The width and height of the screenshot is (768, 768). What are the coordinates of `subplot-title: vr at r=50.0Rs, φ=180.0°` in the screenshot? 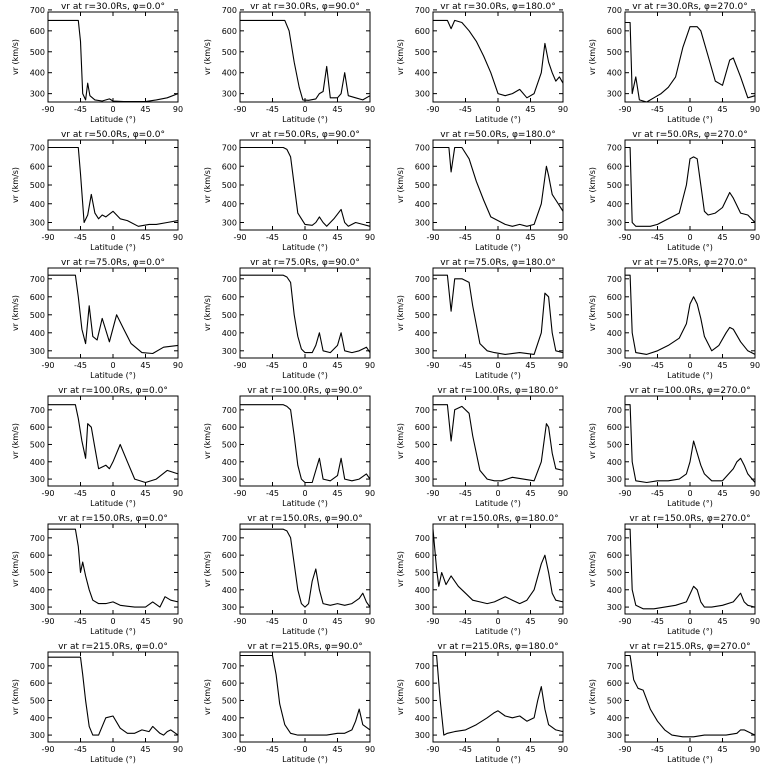 It's located at (497, 135).